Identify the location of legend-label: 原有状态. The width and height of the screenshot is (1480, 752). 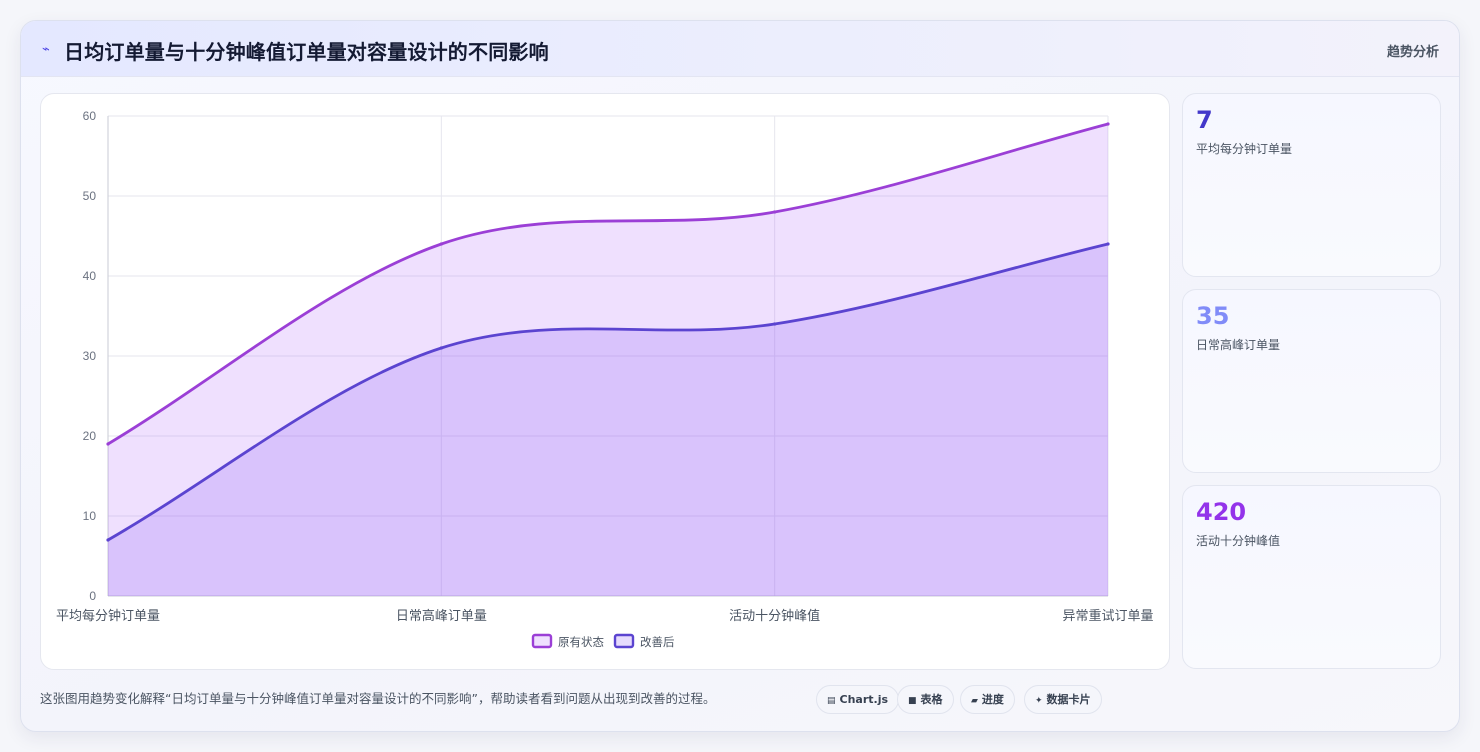
(581, 642).